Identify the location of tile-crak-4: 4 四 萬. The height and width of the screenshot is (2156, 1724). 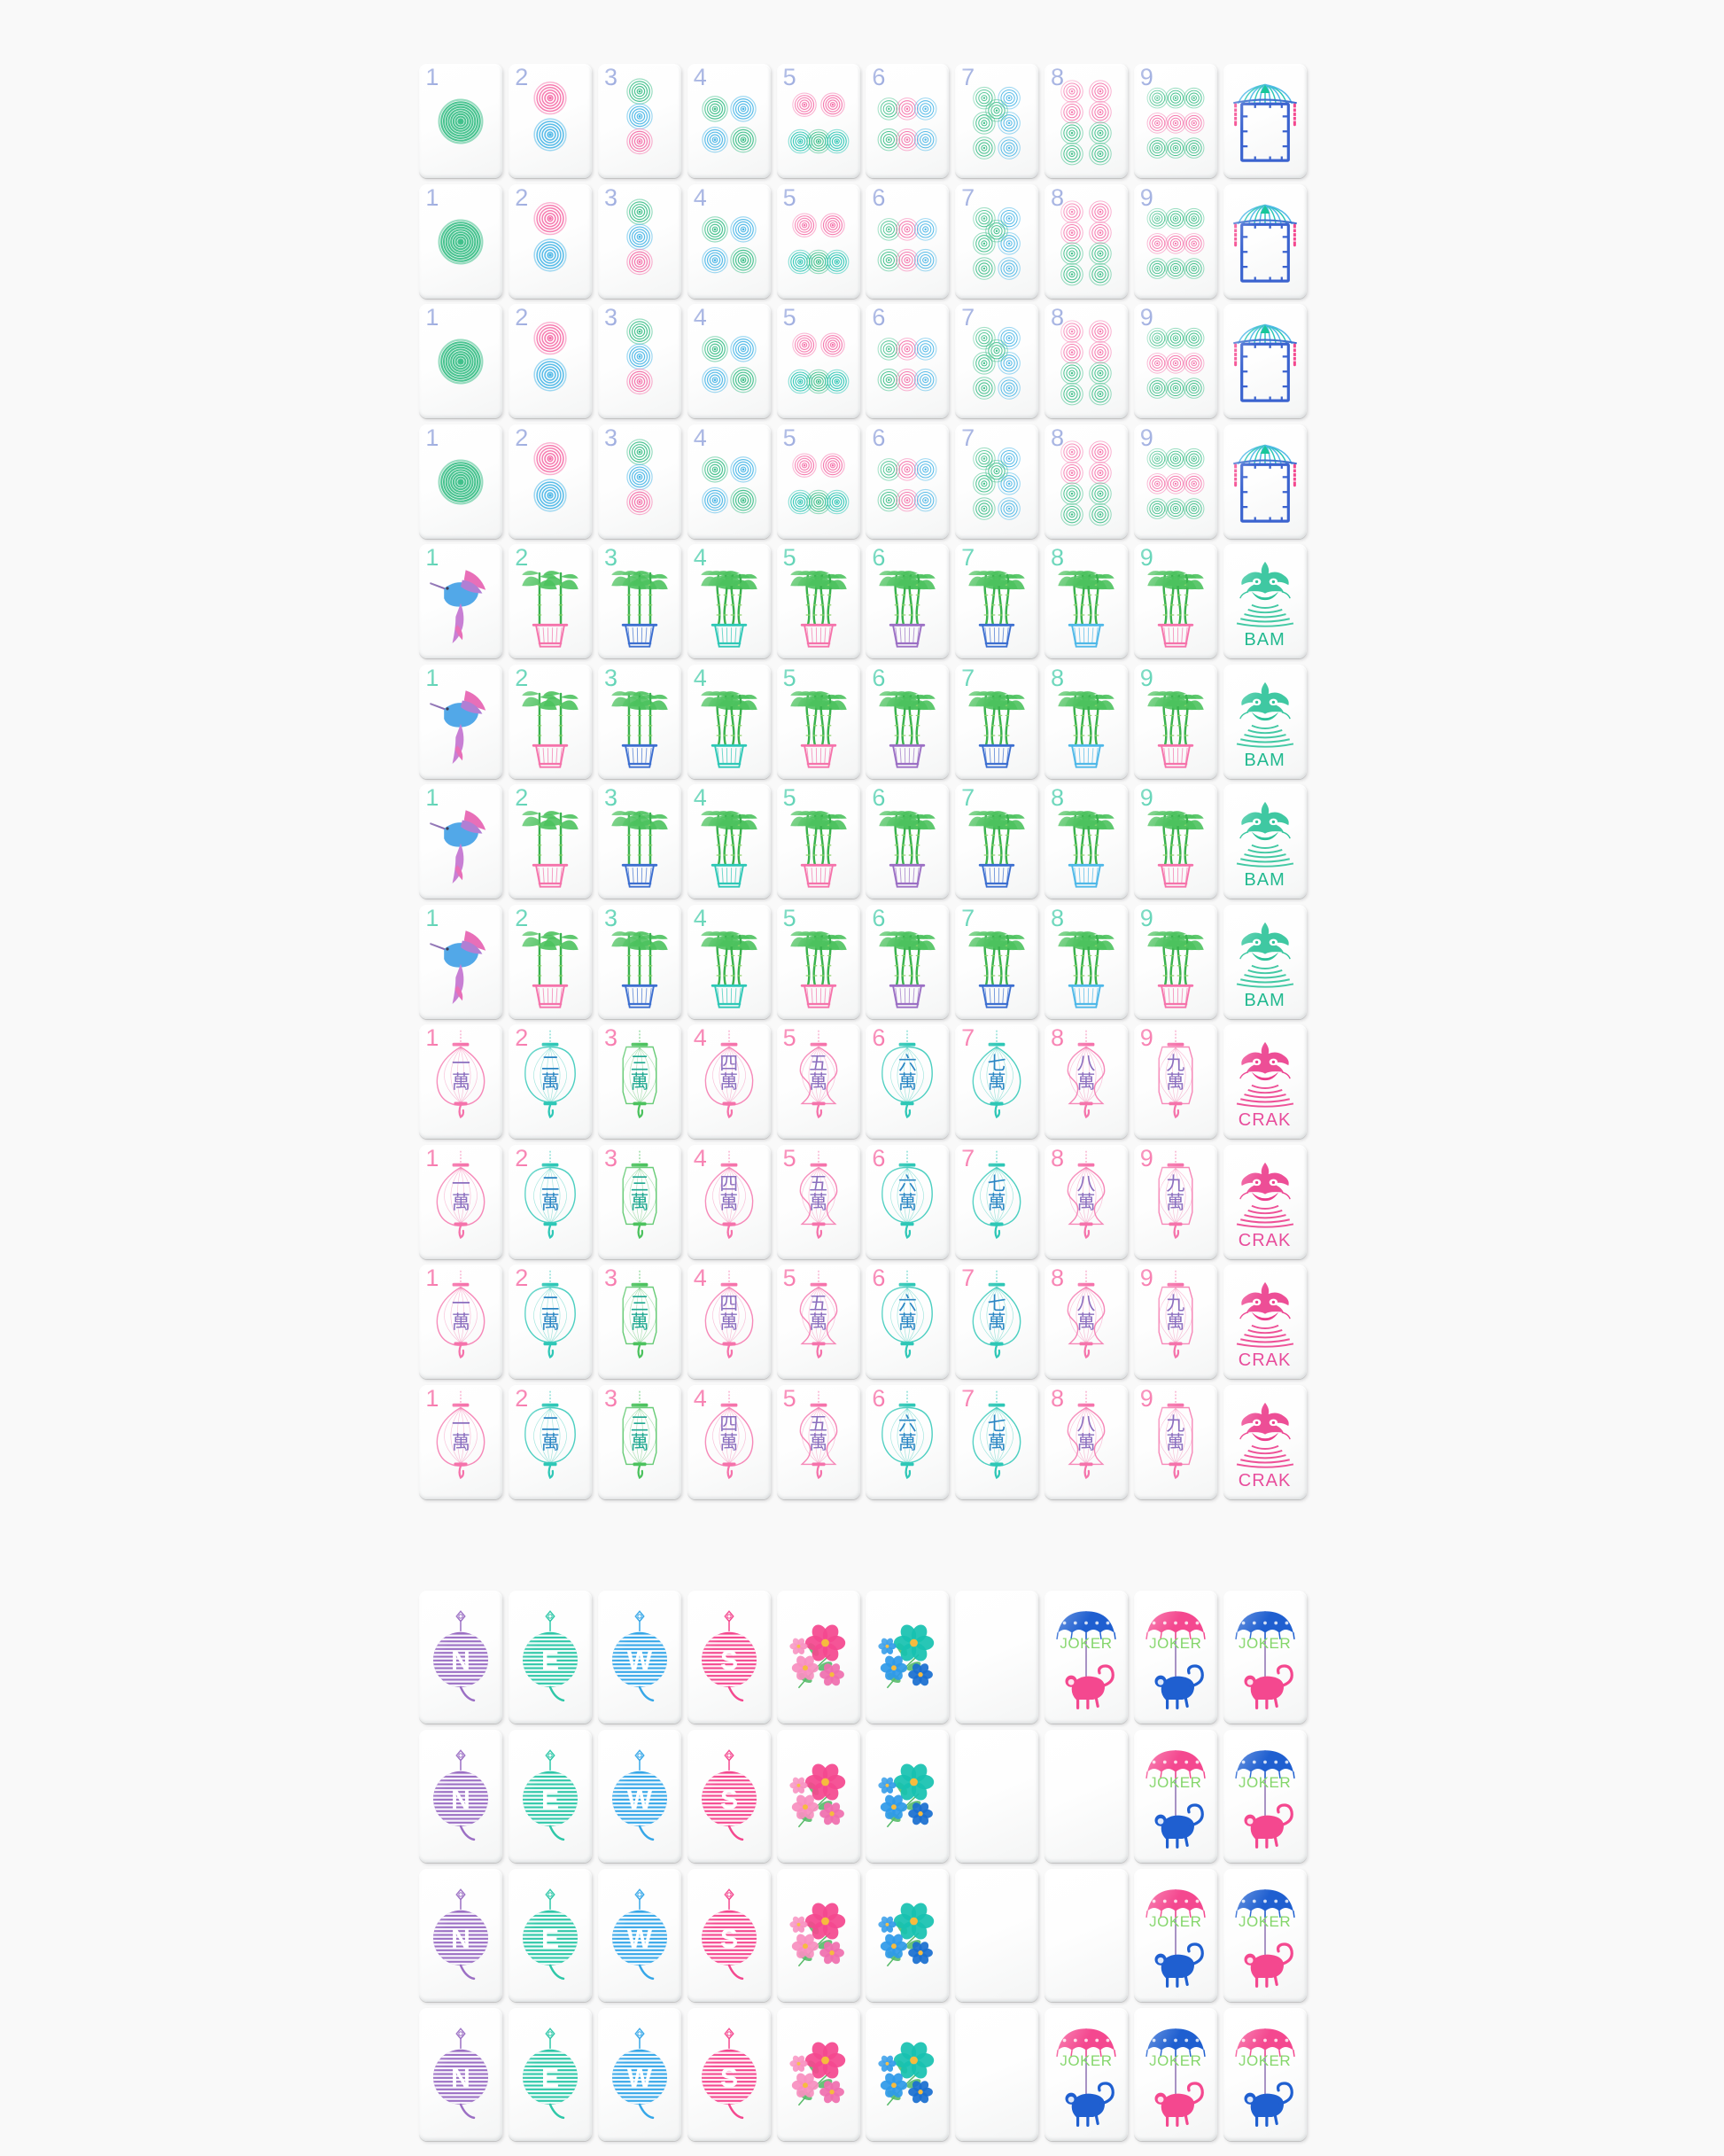
(729, 1441).